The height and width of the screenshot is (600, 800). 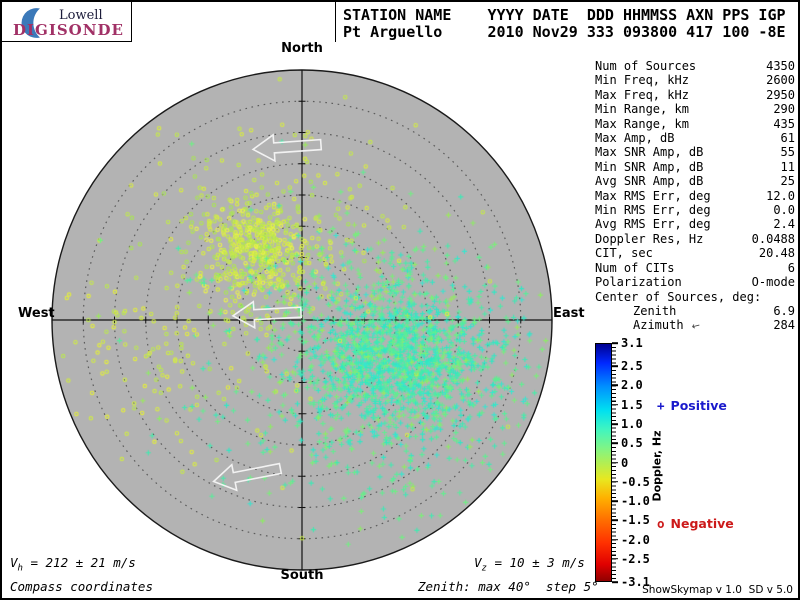 I want to click on stats-row: Avg RMS Err, deg 2.4, so click(x=695, y=224).